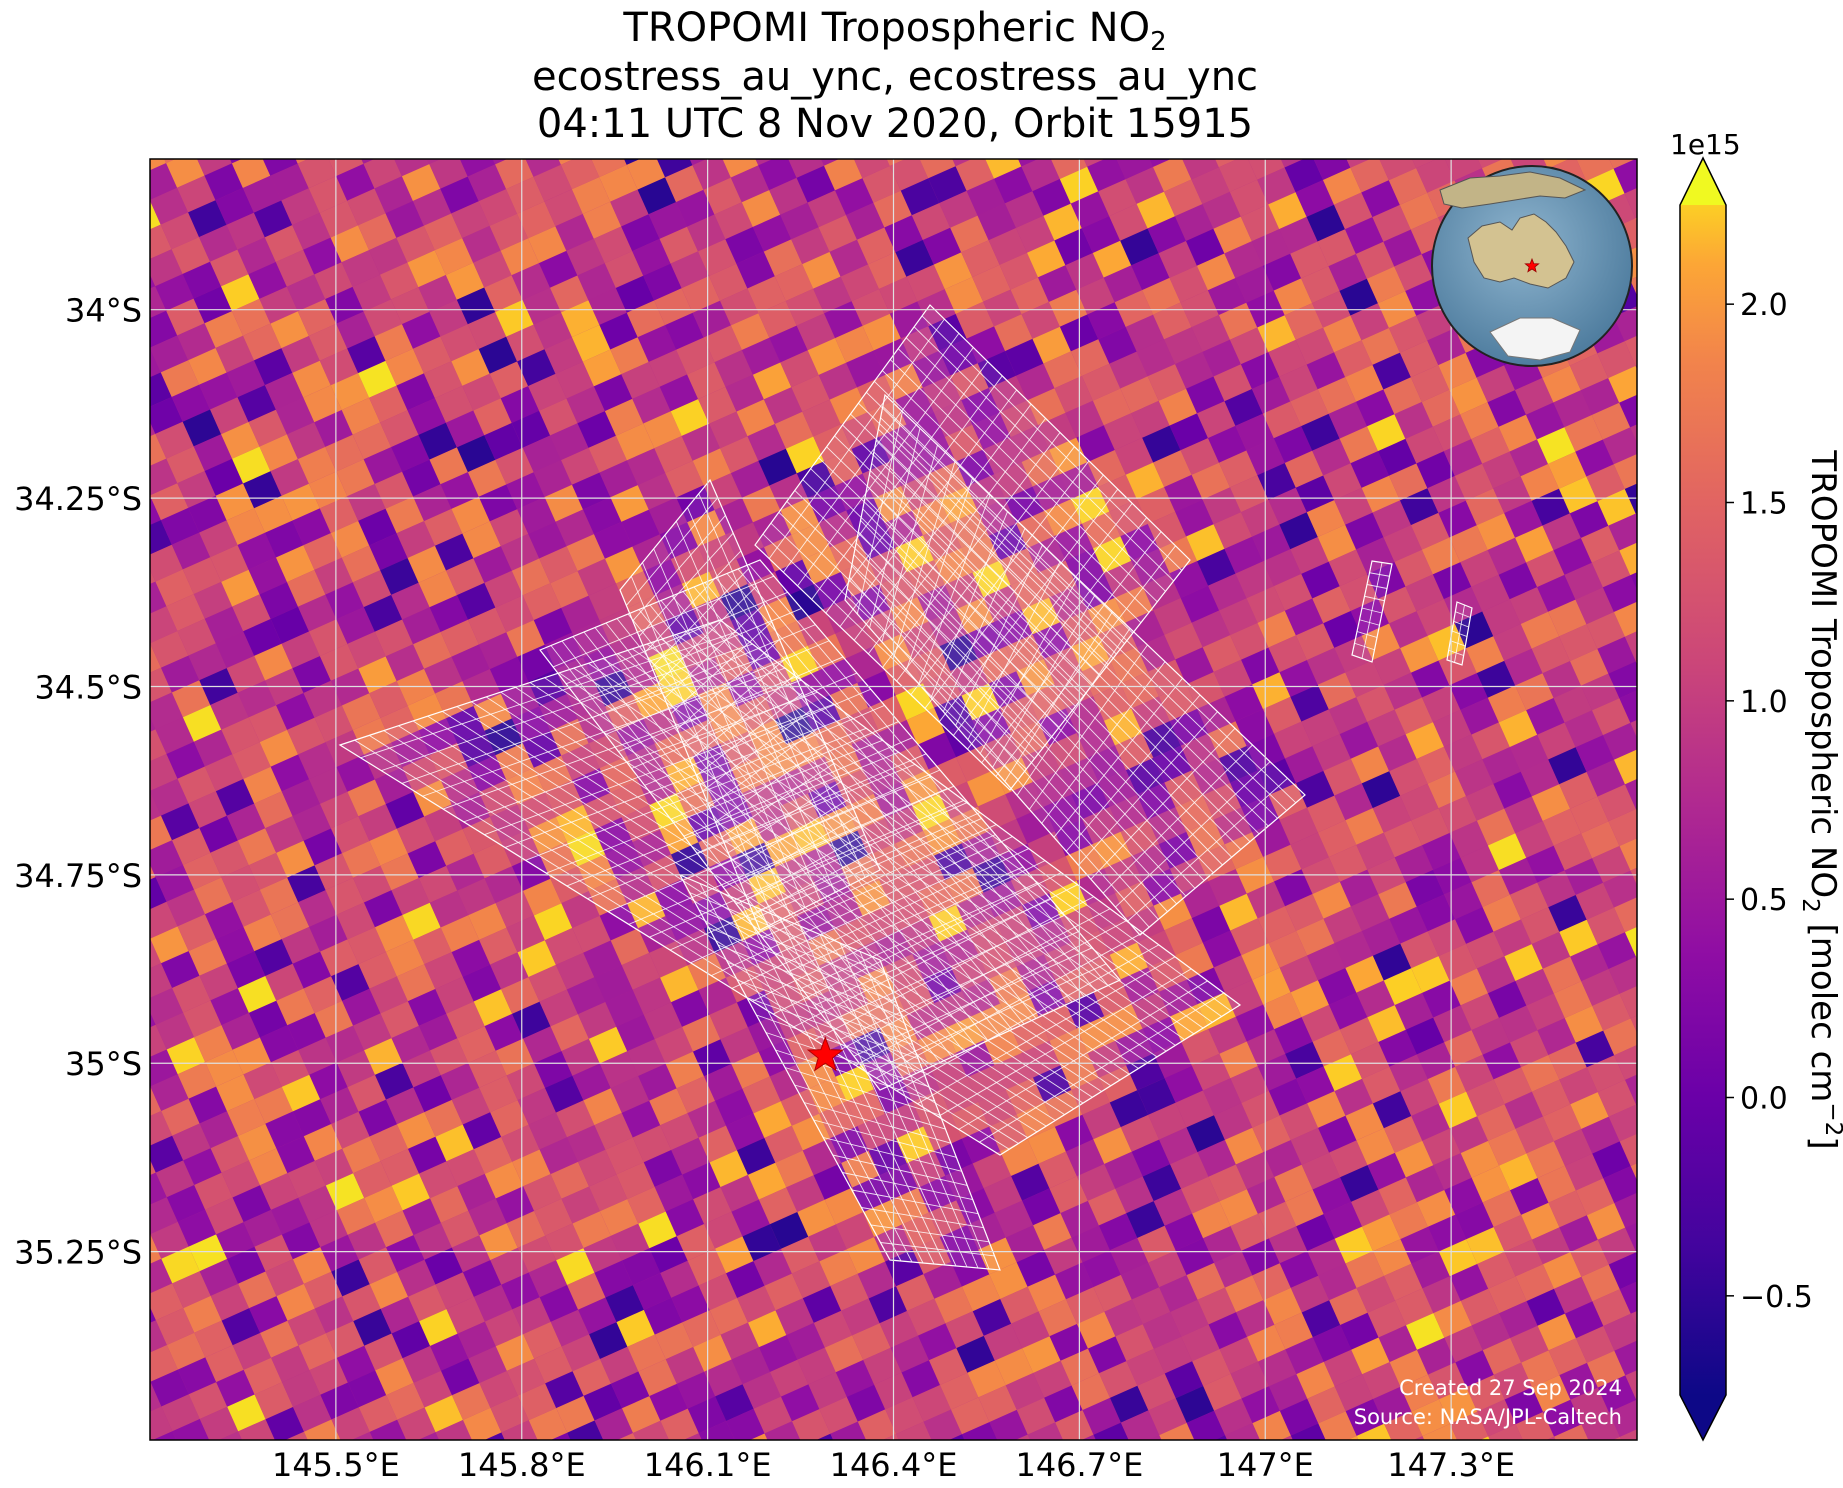  What do you see at coordinates (1823, 1142) in the screenshot?
I see `colorbar-label-close: ]` at bounding box center [1823, 1142].